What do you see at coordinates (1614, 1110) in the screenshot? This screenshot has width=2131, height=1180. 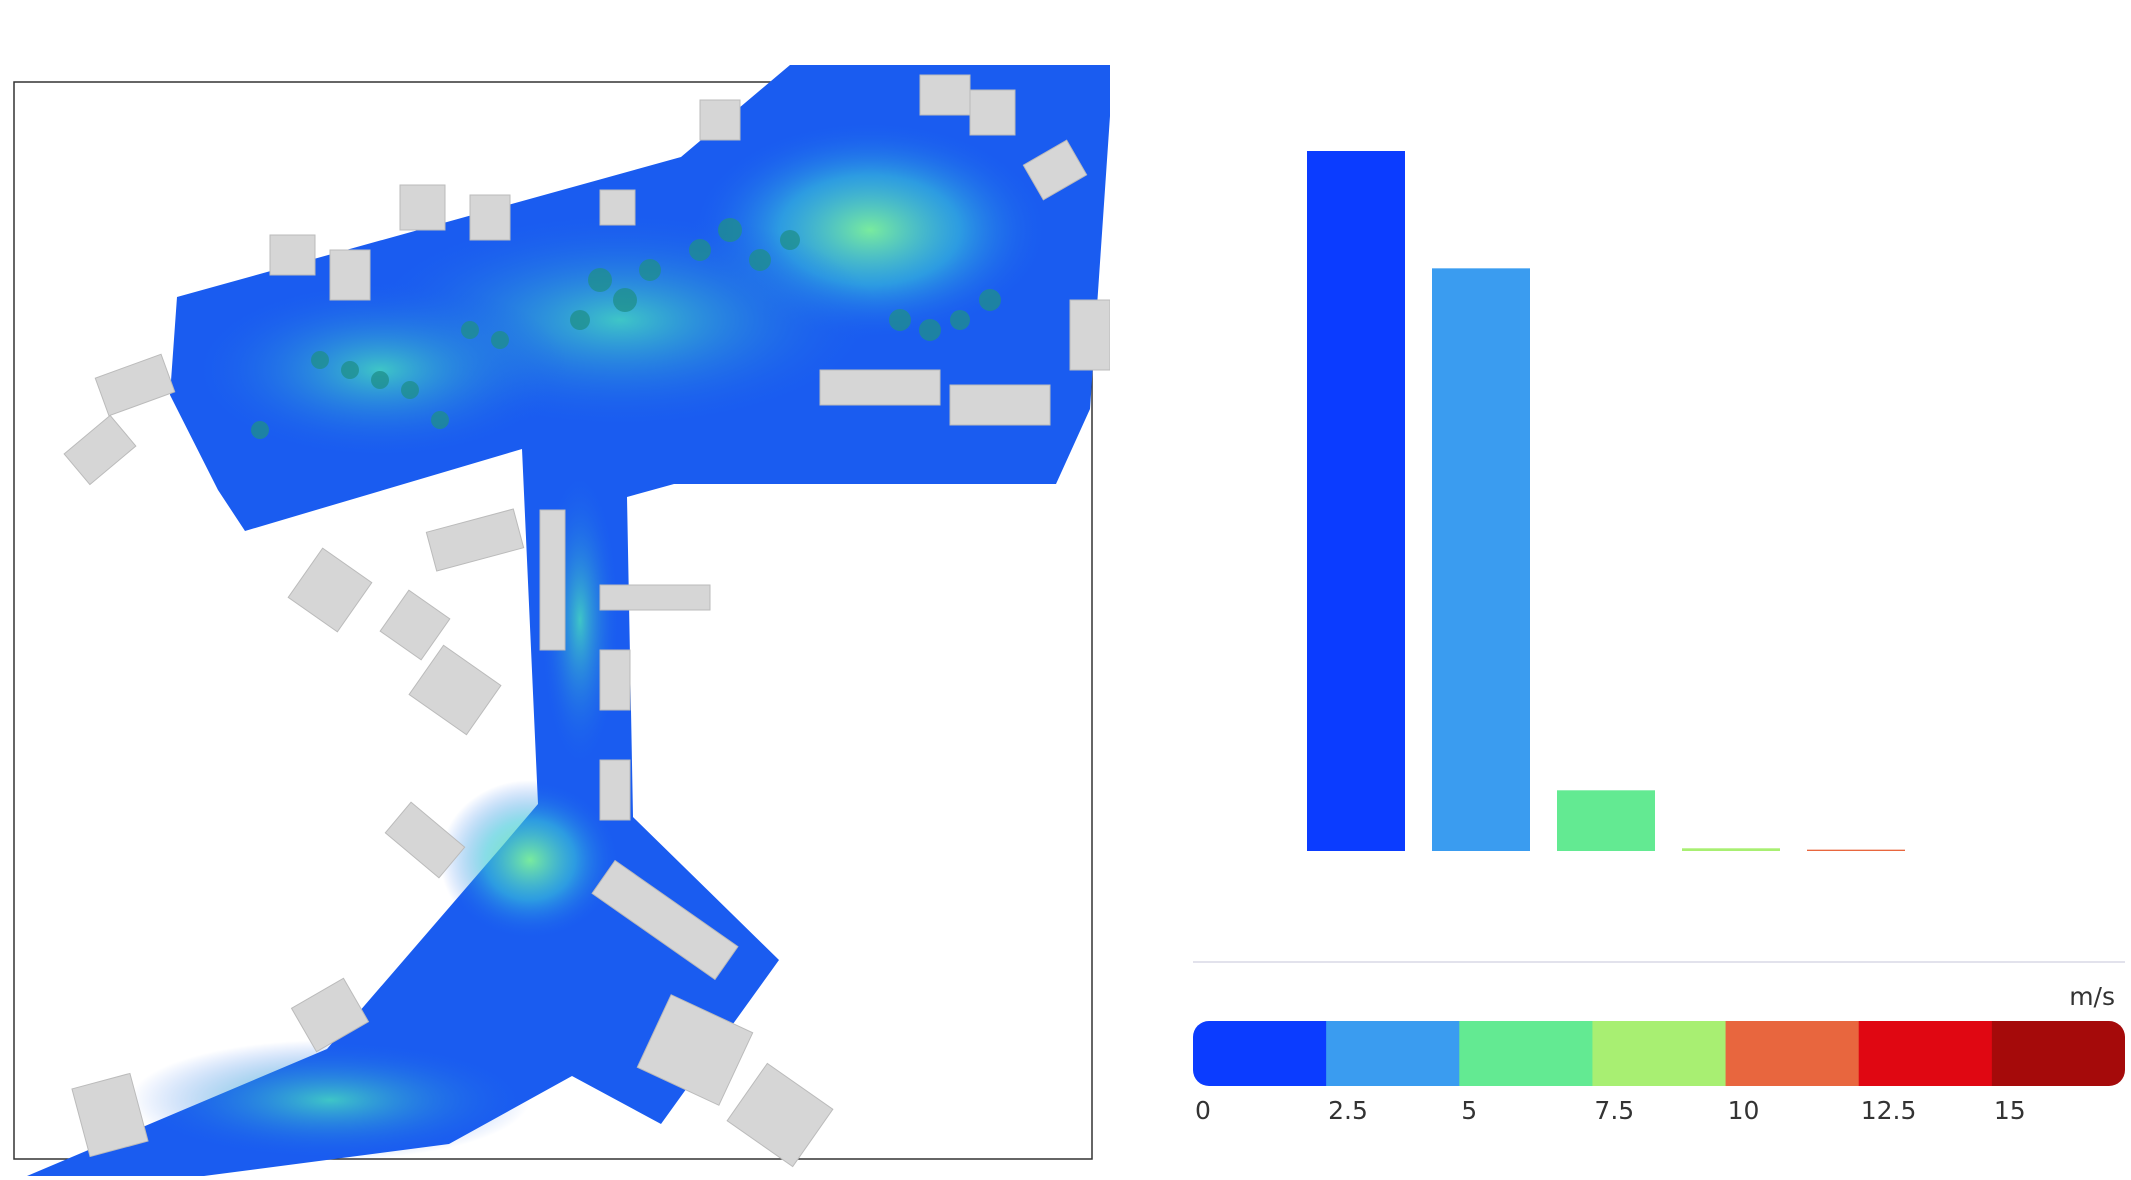 I see `colorbar-tick-label: 7.5` at bounding box center [1614, 1110].